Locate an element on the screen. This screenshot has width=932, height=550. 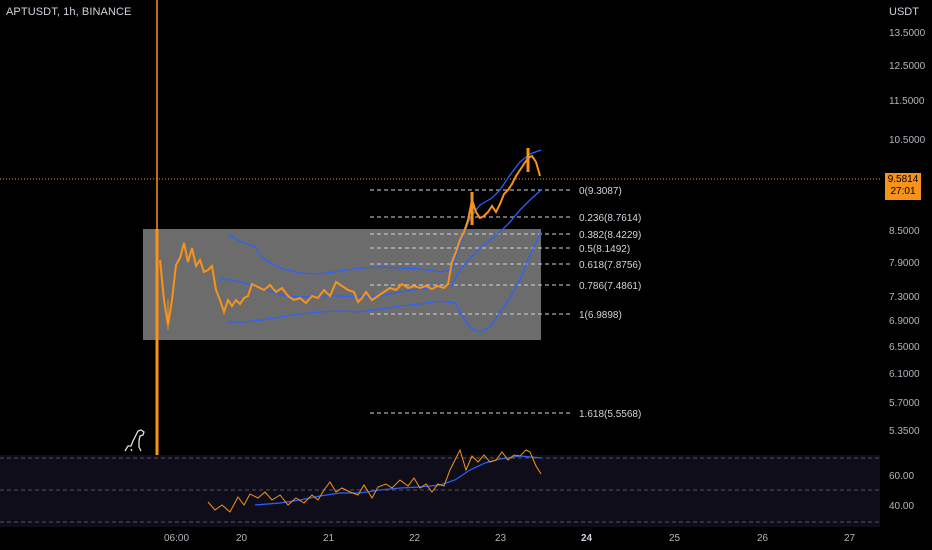
price-series is located at coordinates (350, 240).